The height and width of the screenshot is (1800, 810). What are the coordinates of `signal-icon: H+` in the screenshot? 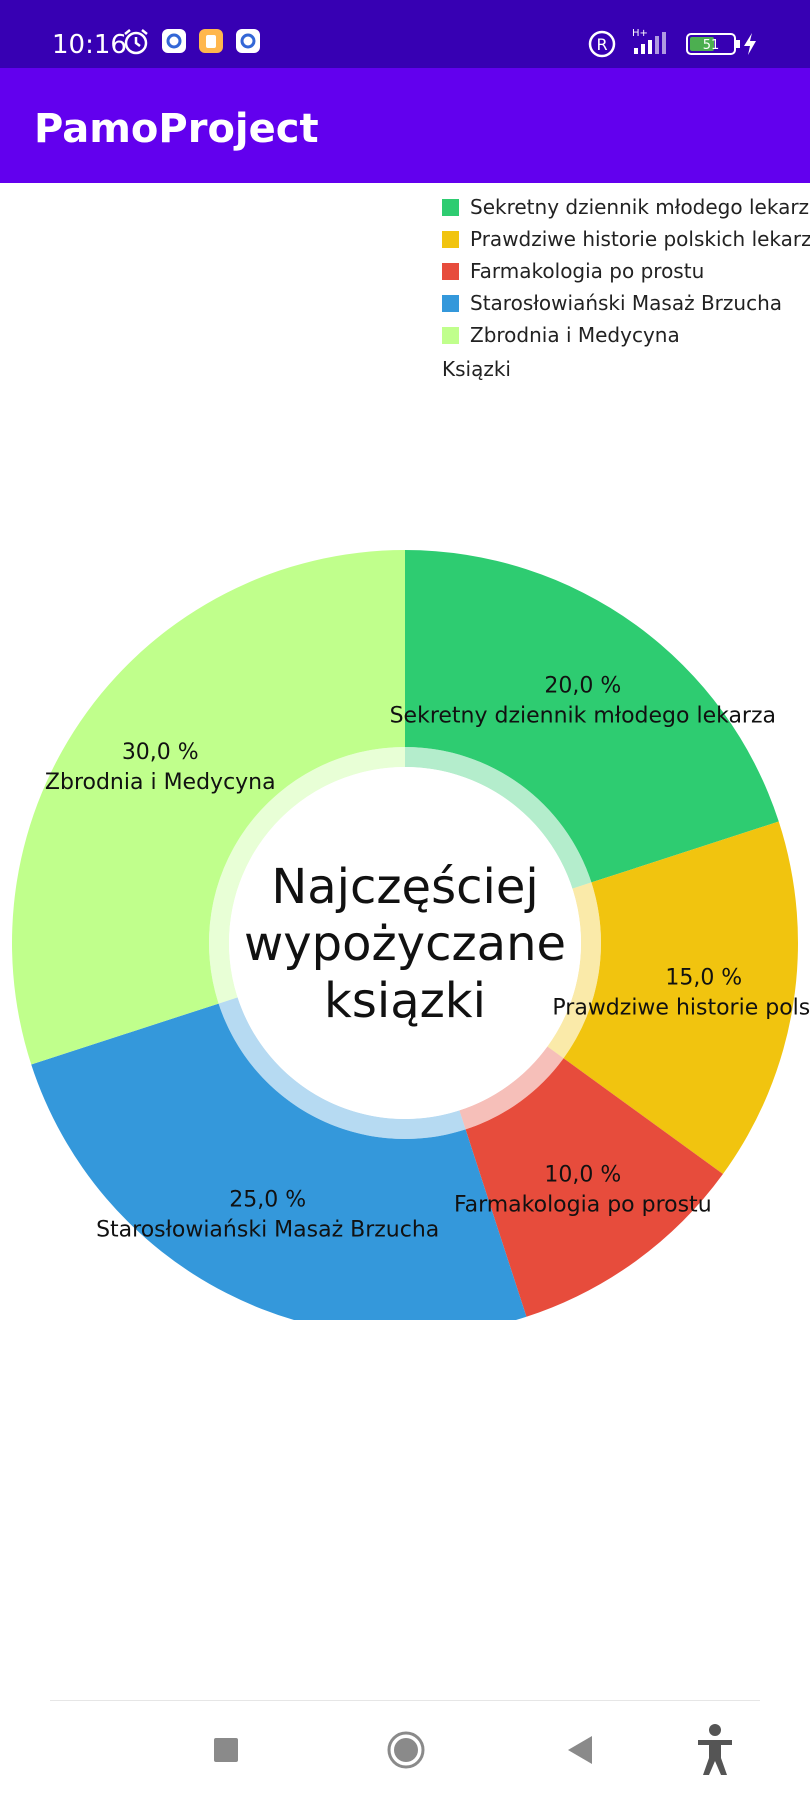 It's located at (650, 44).